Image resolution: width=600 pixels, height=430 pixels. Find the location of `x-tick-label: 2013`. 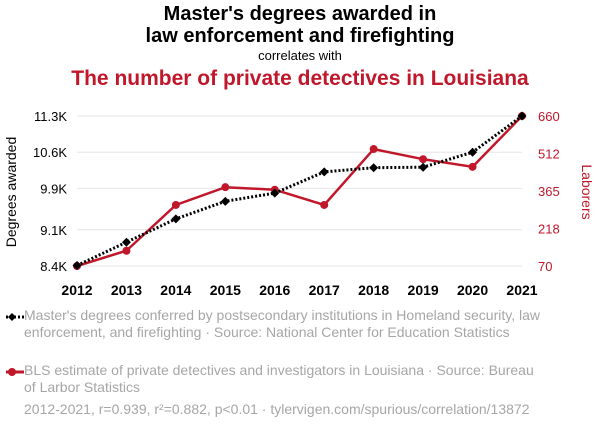

x-tick-label: 2013 is located at coordinates (126, 290).